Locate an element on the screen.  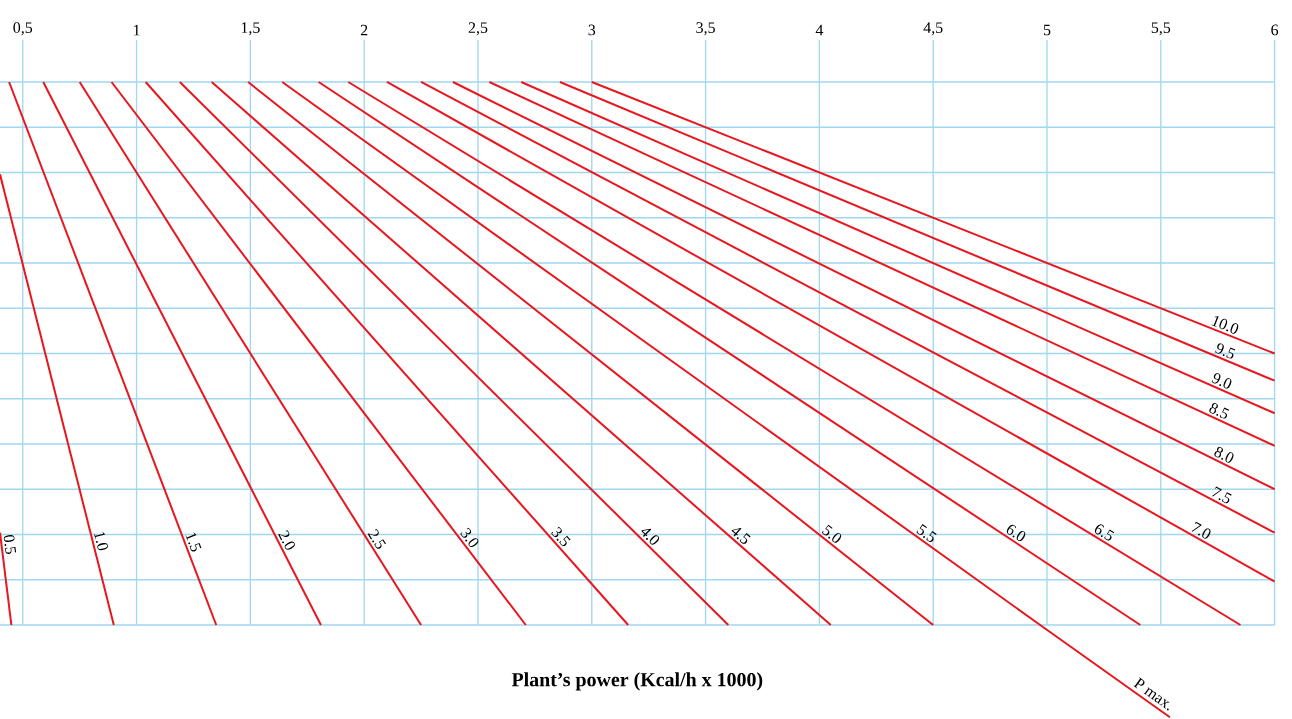
text: 4.0 is located at coordinates (650, 536).